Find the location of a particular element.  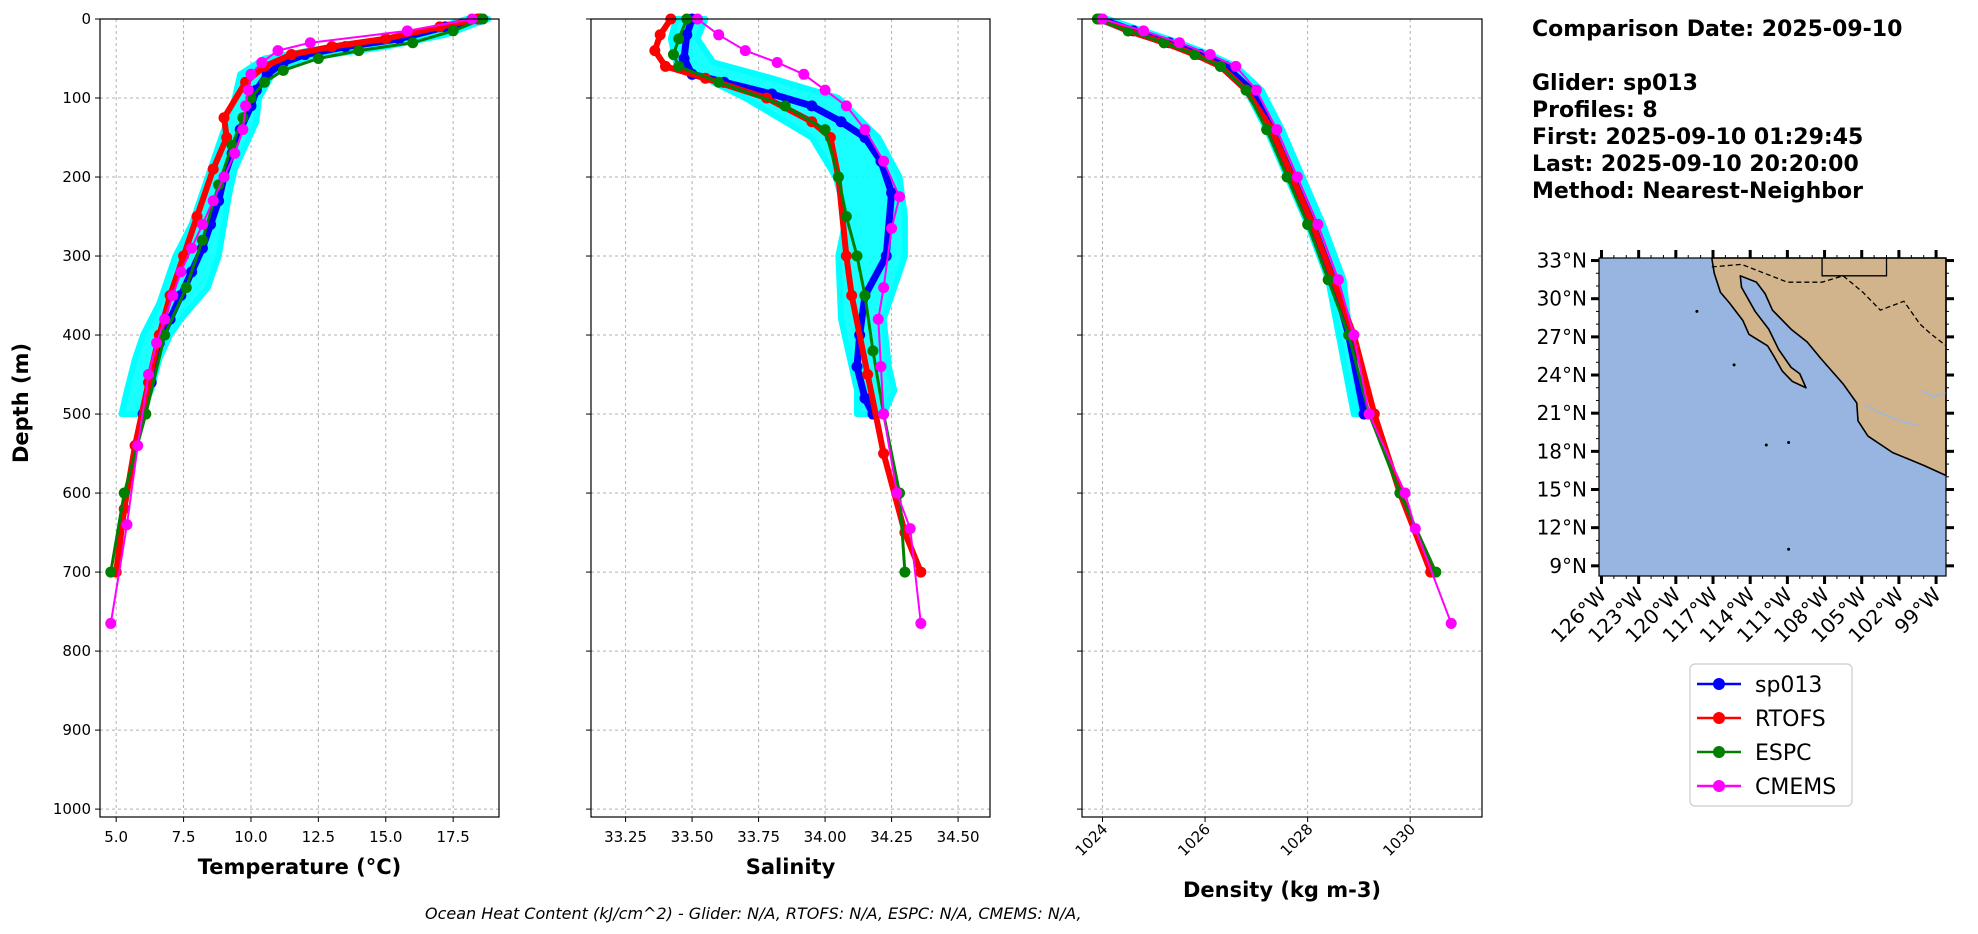

x-tick-label: 34.50 is located at coordinates (958, 837).